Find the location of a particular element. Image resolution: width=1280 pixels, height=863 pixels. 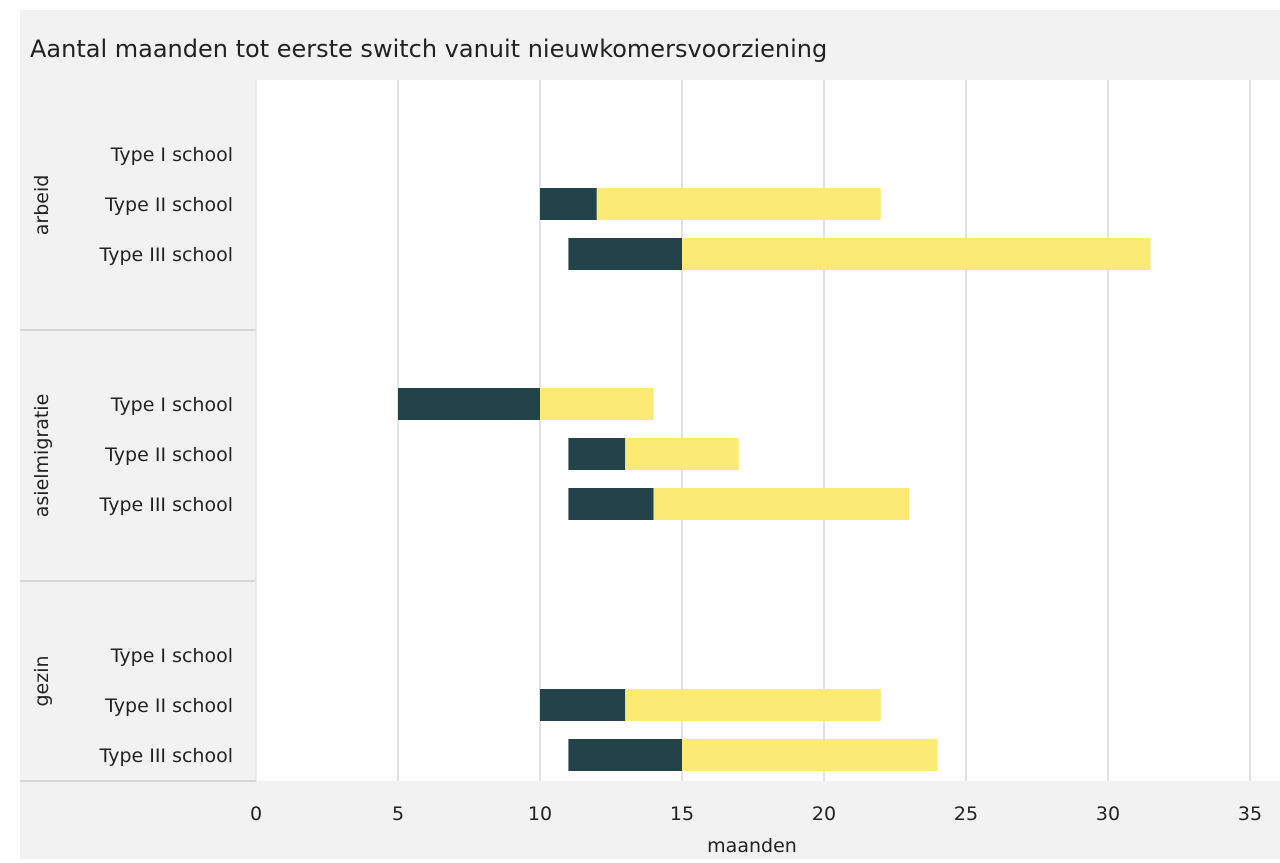

x-tick-label: 35 is located at coordinates (1250, 814).